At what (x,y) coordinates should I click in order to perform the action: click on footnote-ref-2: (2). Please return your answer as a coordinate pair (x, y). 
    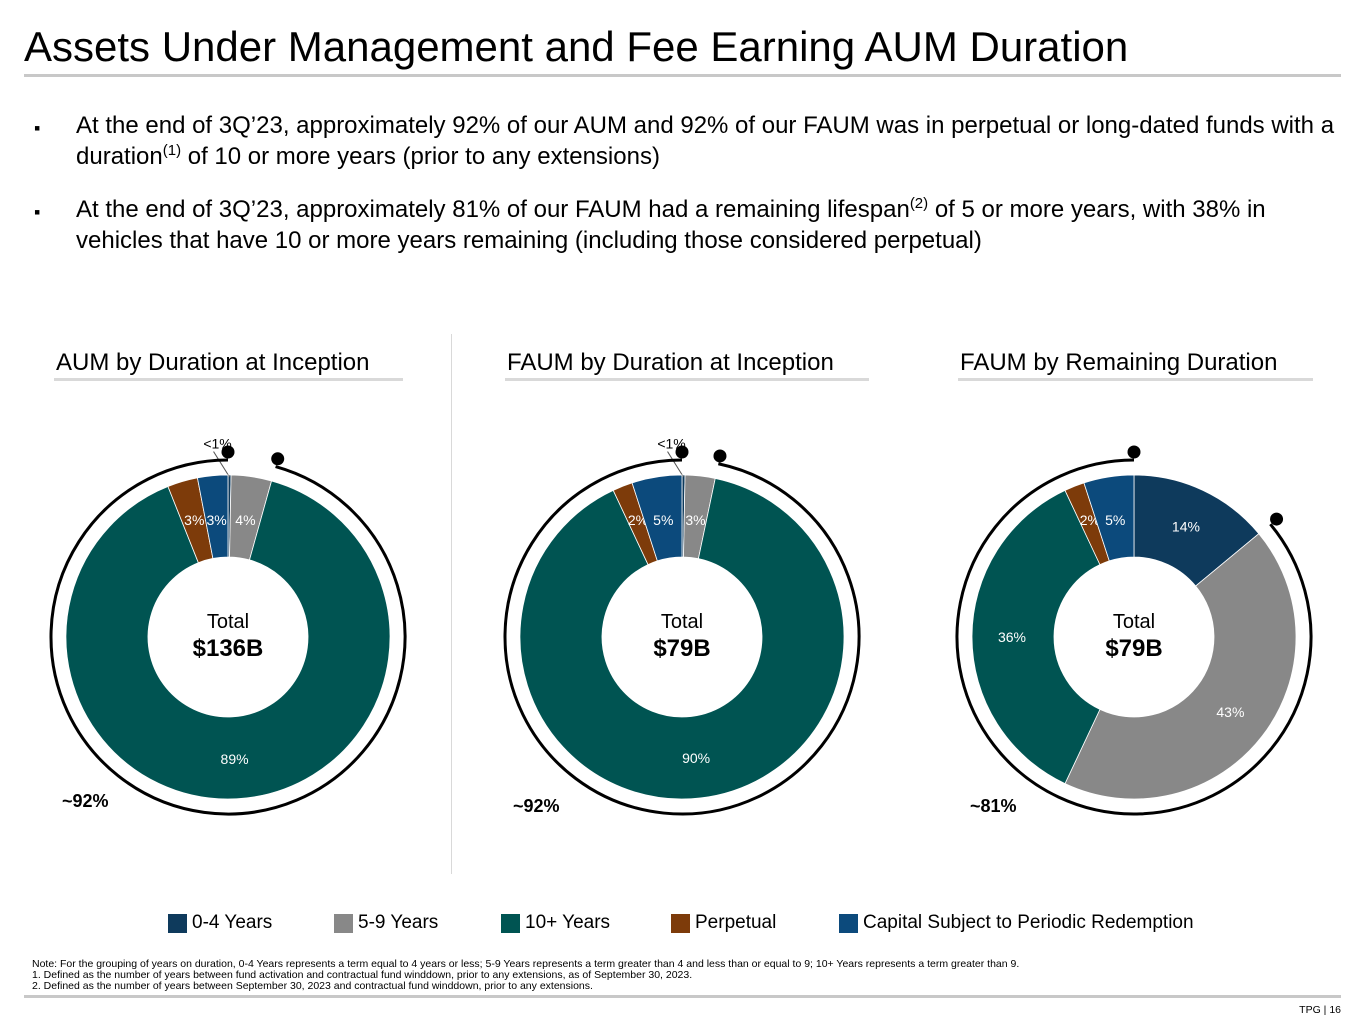
    Looking at the image, I should click on (919, 203).